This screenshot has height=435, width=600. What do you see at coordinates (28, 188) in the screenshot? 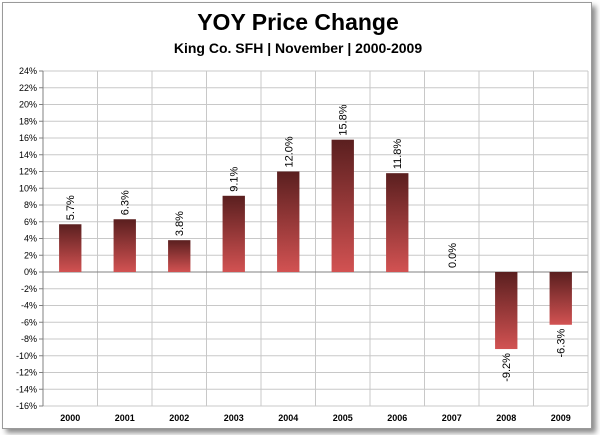
I see `y-tick-label: 10%` at bounding box center [28, 188].